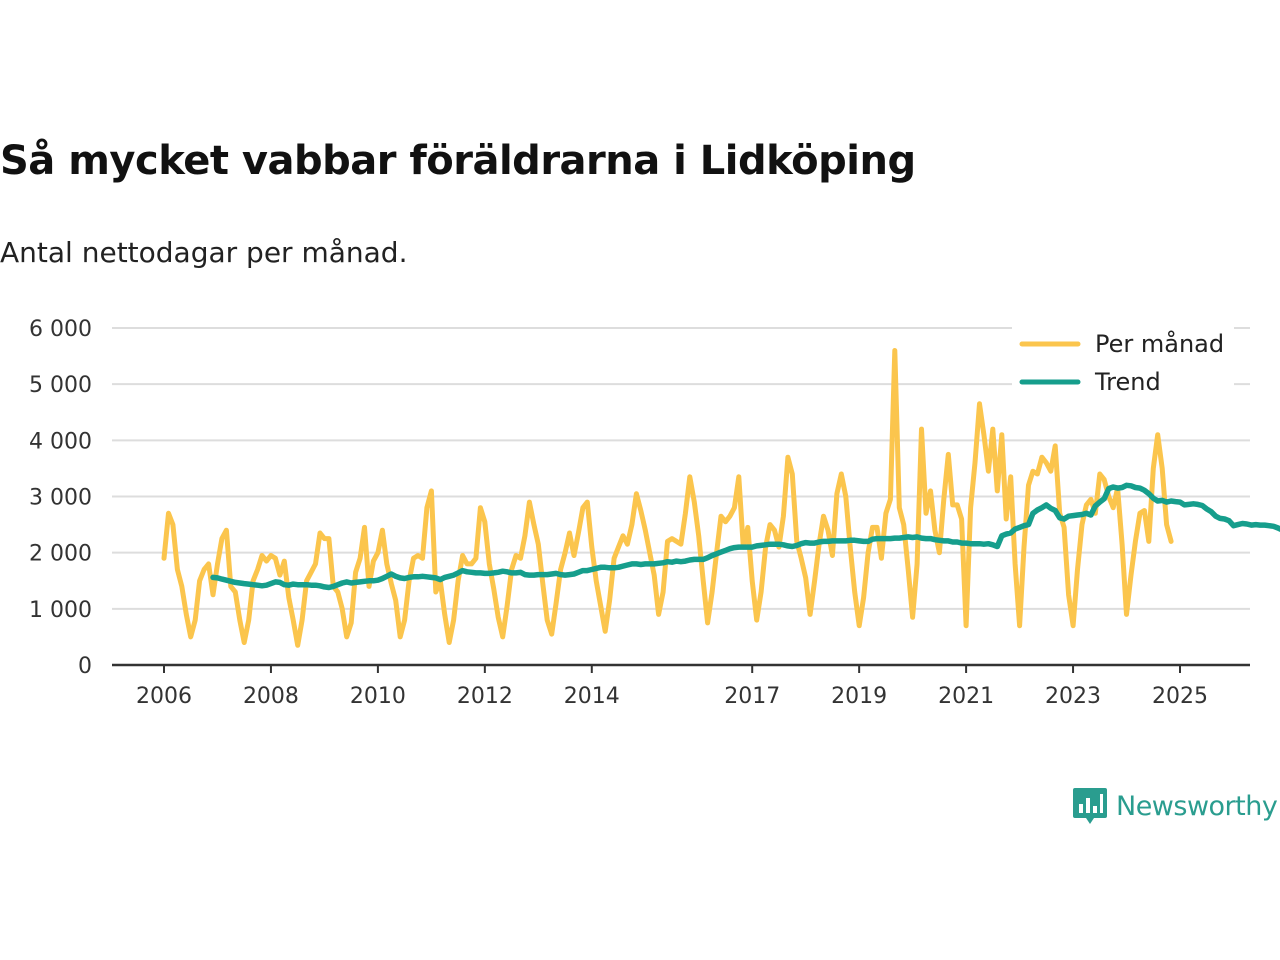 The width and height of the screenshot is (1280, 960). What do you see at coordinates (271, 696) in the screenshot?
I see `x-tick-label: 2008` at bounding box center [271, 696].